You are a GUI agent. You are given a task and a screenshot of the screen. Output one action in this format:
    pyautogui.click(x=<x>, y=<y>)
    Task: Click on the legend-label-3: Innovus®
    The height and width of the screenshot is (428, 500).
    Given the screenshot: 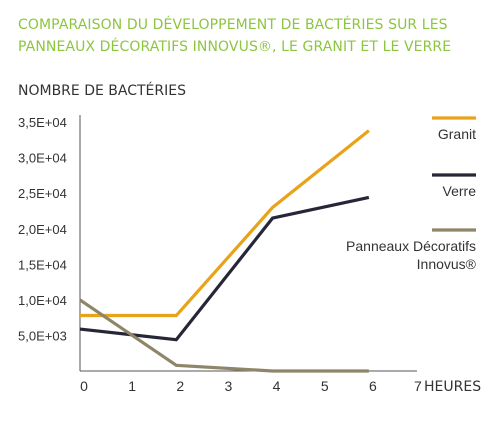 What is the action you would take?
    pyautogui.click(x=447, y=264)
    